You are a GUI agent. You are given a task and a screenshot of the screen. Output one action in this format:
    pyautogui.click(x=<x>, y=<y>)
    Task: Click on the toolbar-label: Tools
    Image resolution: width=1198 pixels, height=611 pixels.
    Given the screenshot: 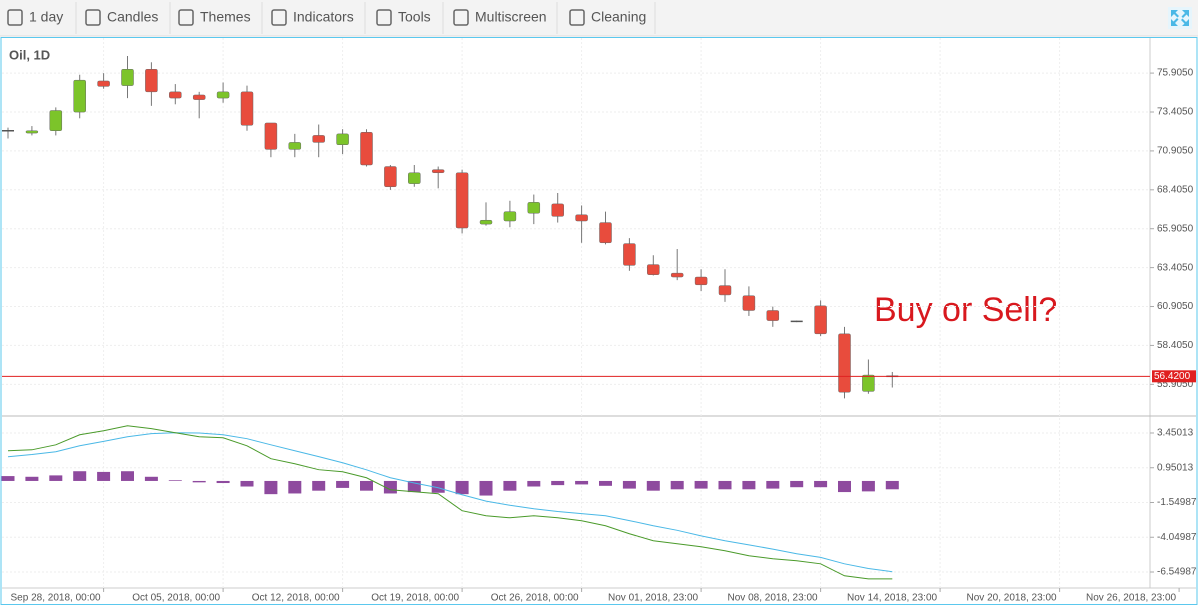 What is the action you would take?
    pyautogui.click(x=414, y=17)
    